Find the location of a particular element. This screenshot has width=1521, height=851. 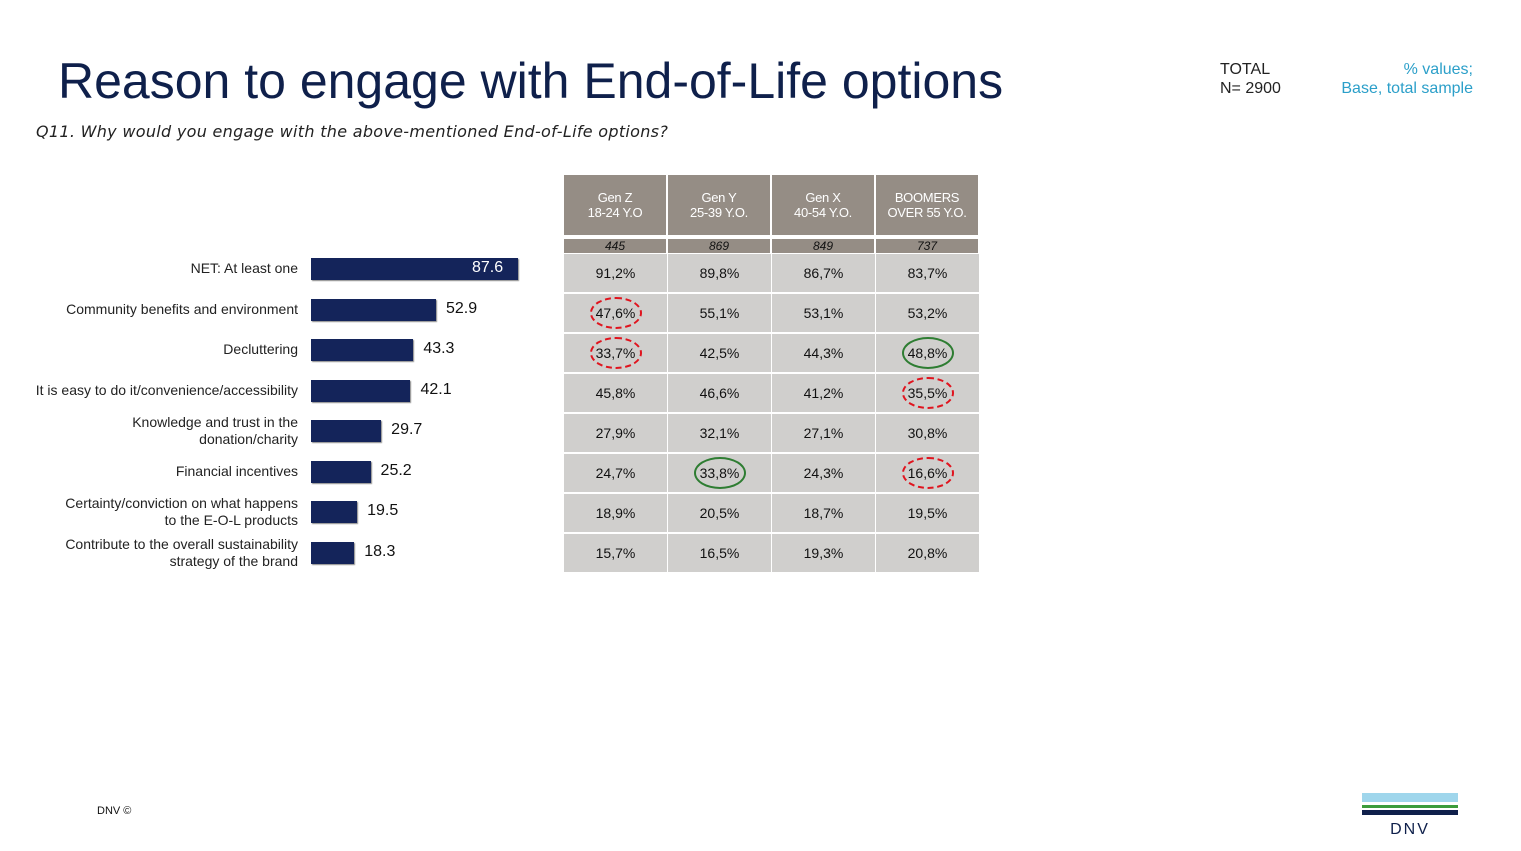

header-line1: Gen X is located at coordinates (823, 197).